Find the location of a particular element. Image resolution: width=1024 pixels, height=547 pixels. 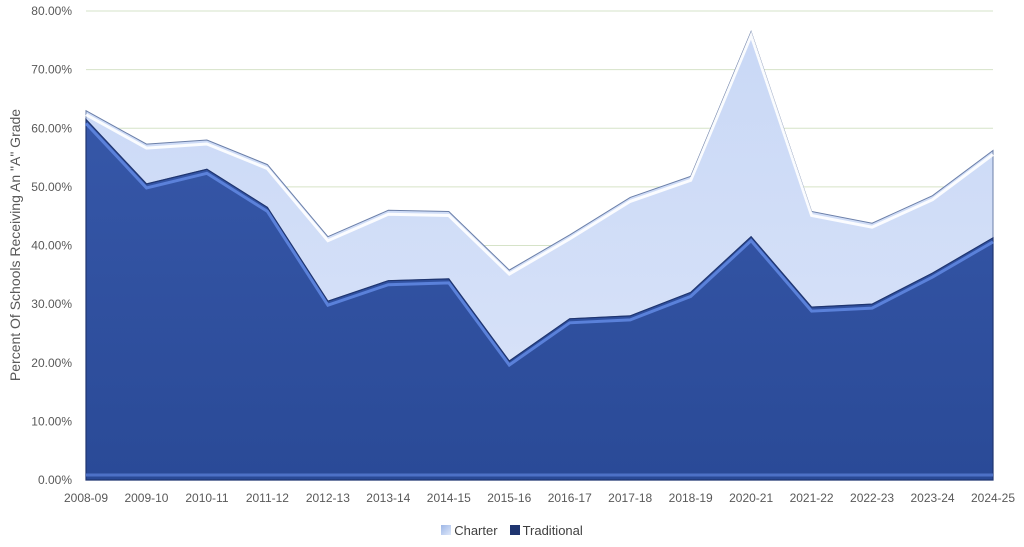

x-tick-label: 2020-21 is located at coordinates (751, 498).